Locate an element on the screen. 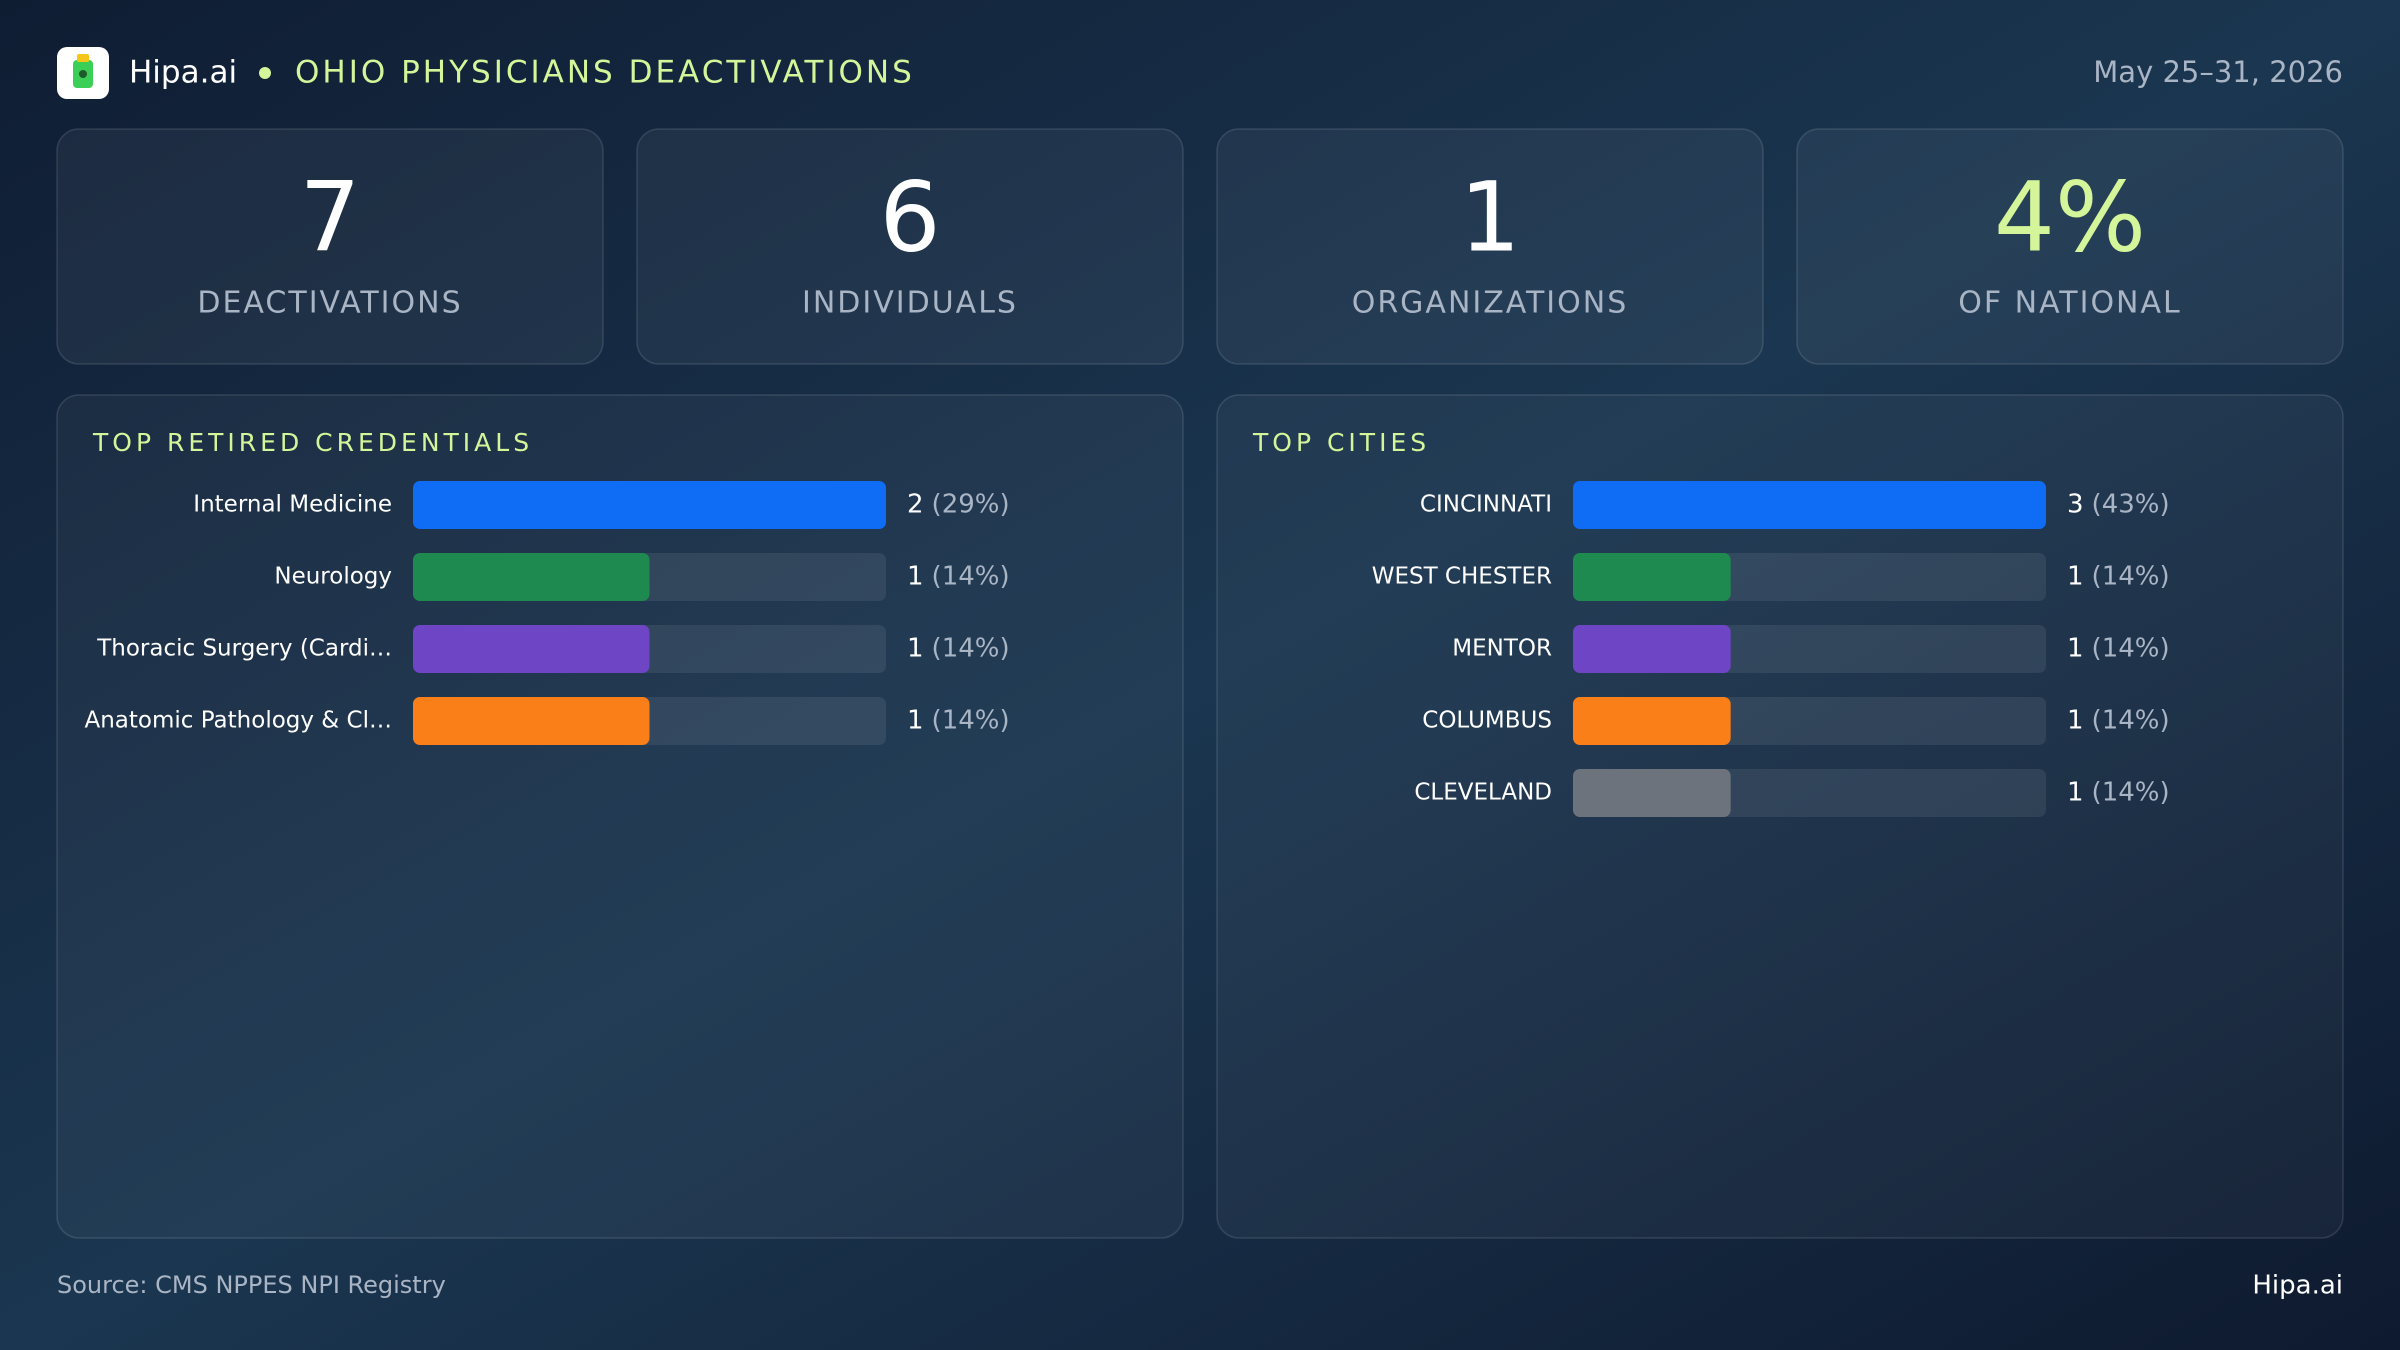  stat-value: 4% is located at coordinates (2070, 217).